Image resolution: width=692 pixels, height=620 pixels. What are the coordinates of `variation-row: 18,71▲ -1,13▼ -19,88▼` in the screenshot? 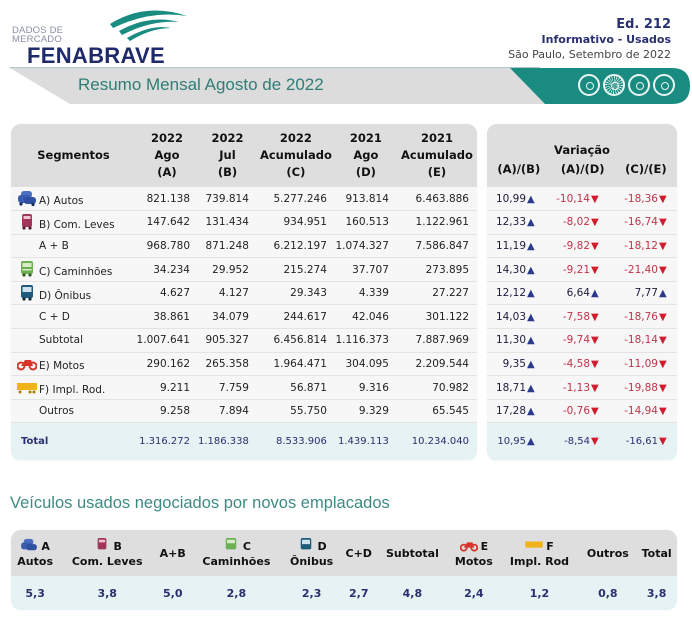 It's located at (582, 387).